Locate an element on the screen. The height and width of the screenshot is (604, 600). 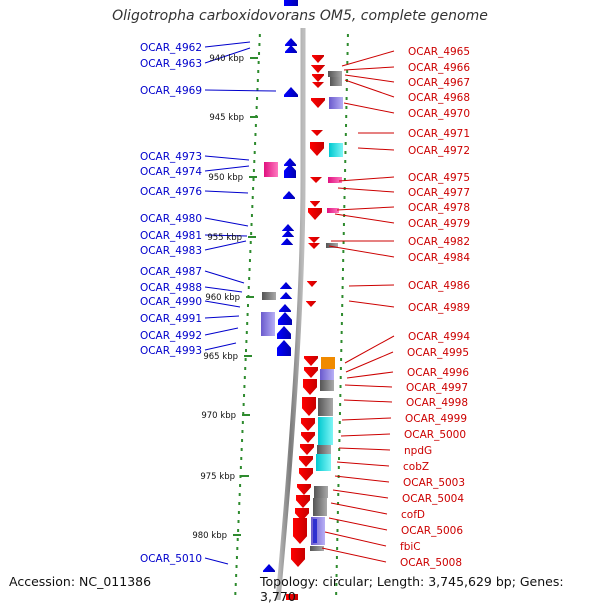
gene-label-left: OCAR_4983 is located at coordinates (171, 251).